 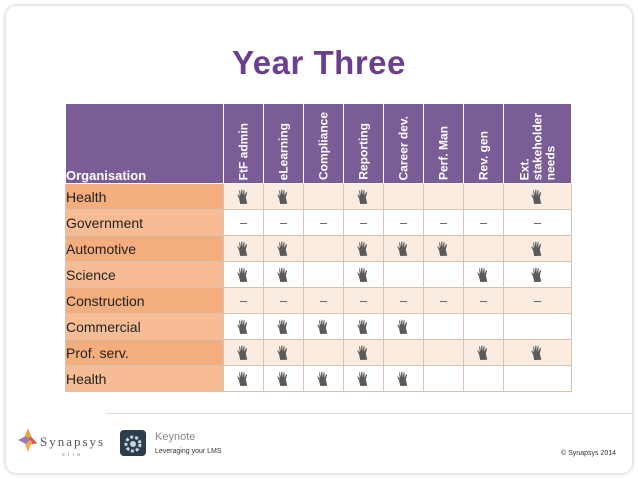 I want to click on table-row: Science, so click(x=318, y=274).